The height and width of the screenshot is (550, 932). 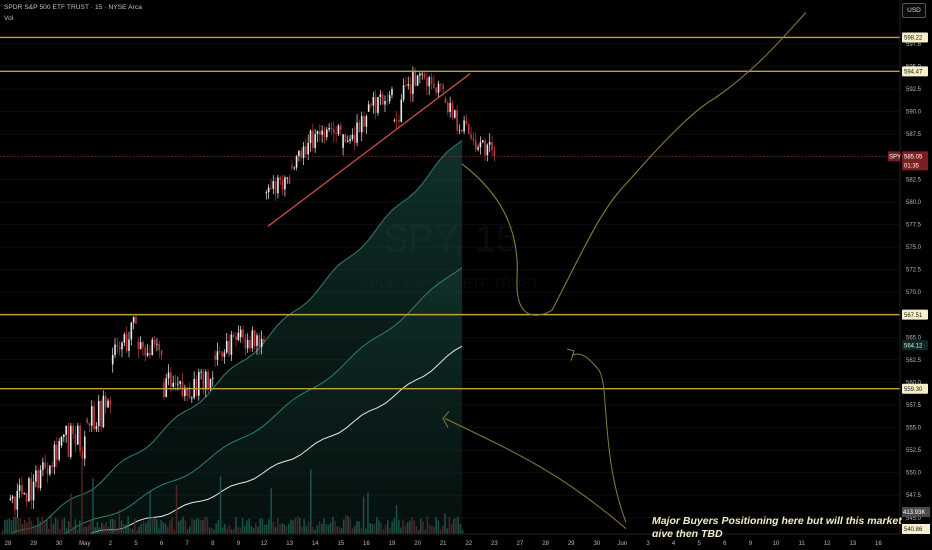 I want to click on level-price-tag: 559.30, so click(x=913, y=390).